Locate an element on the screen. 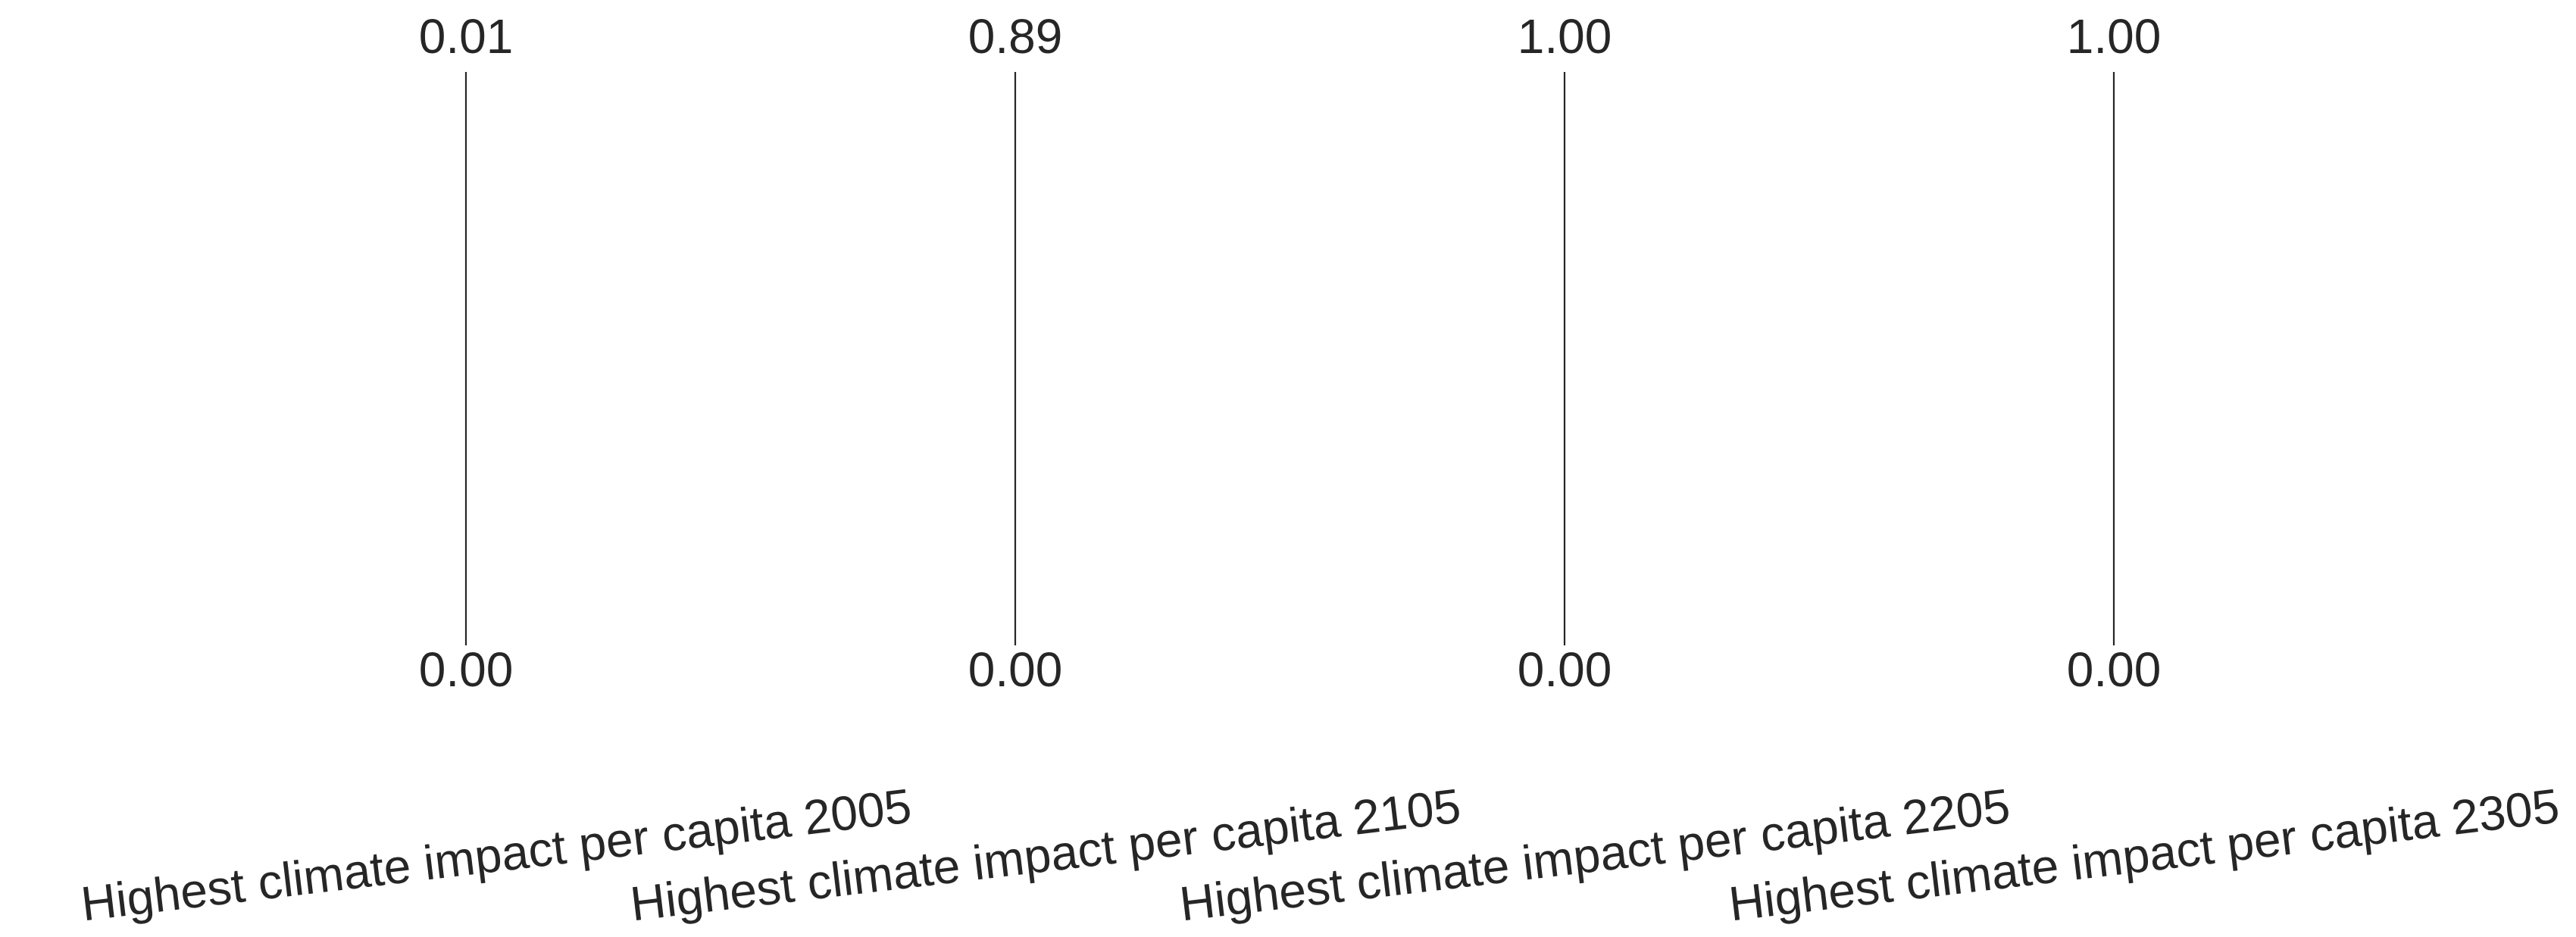  axis-max-label: 0.01 is located at coordinates (466, 36).